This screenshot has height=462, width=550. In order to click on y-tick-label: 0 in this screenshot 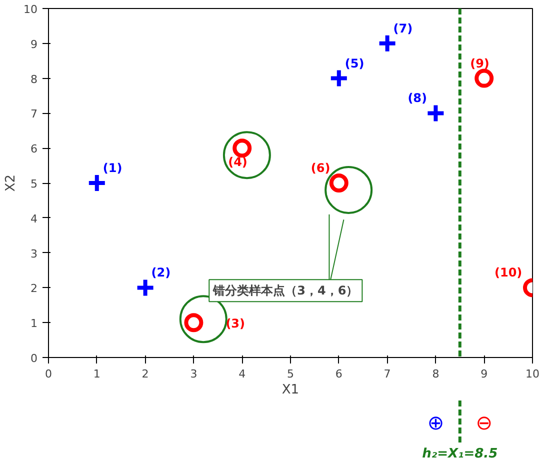, I will do `click(34, 358)`.